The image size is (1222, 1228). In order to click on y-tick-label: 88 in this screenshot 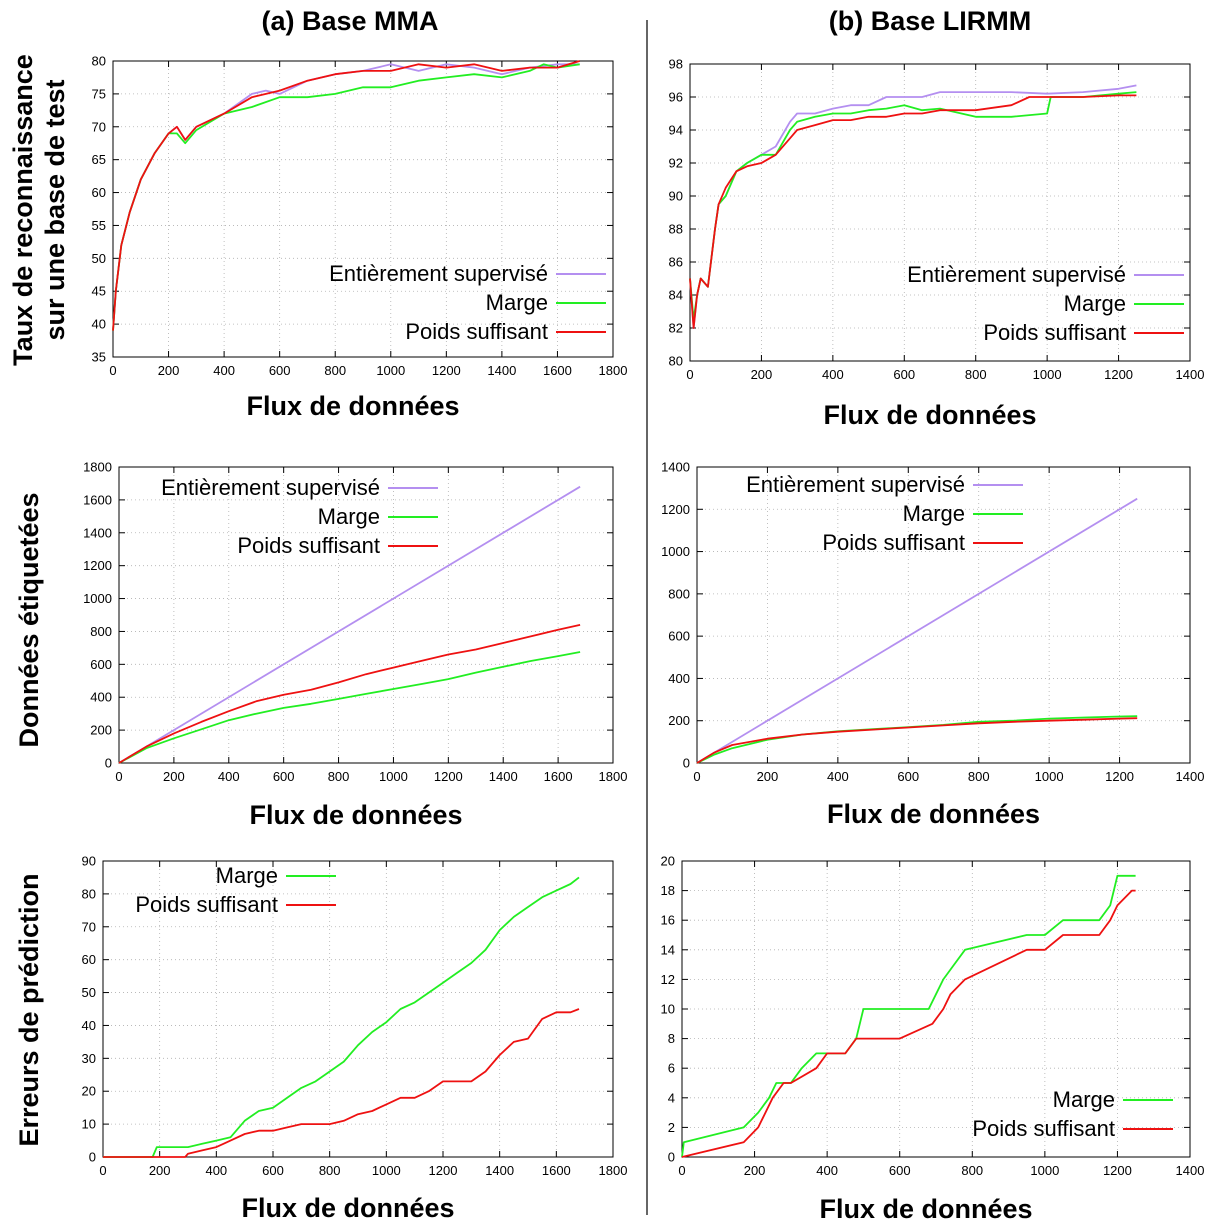, I will do `click(676, 229)`.